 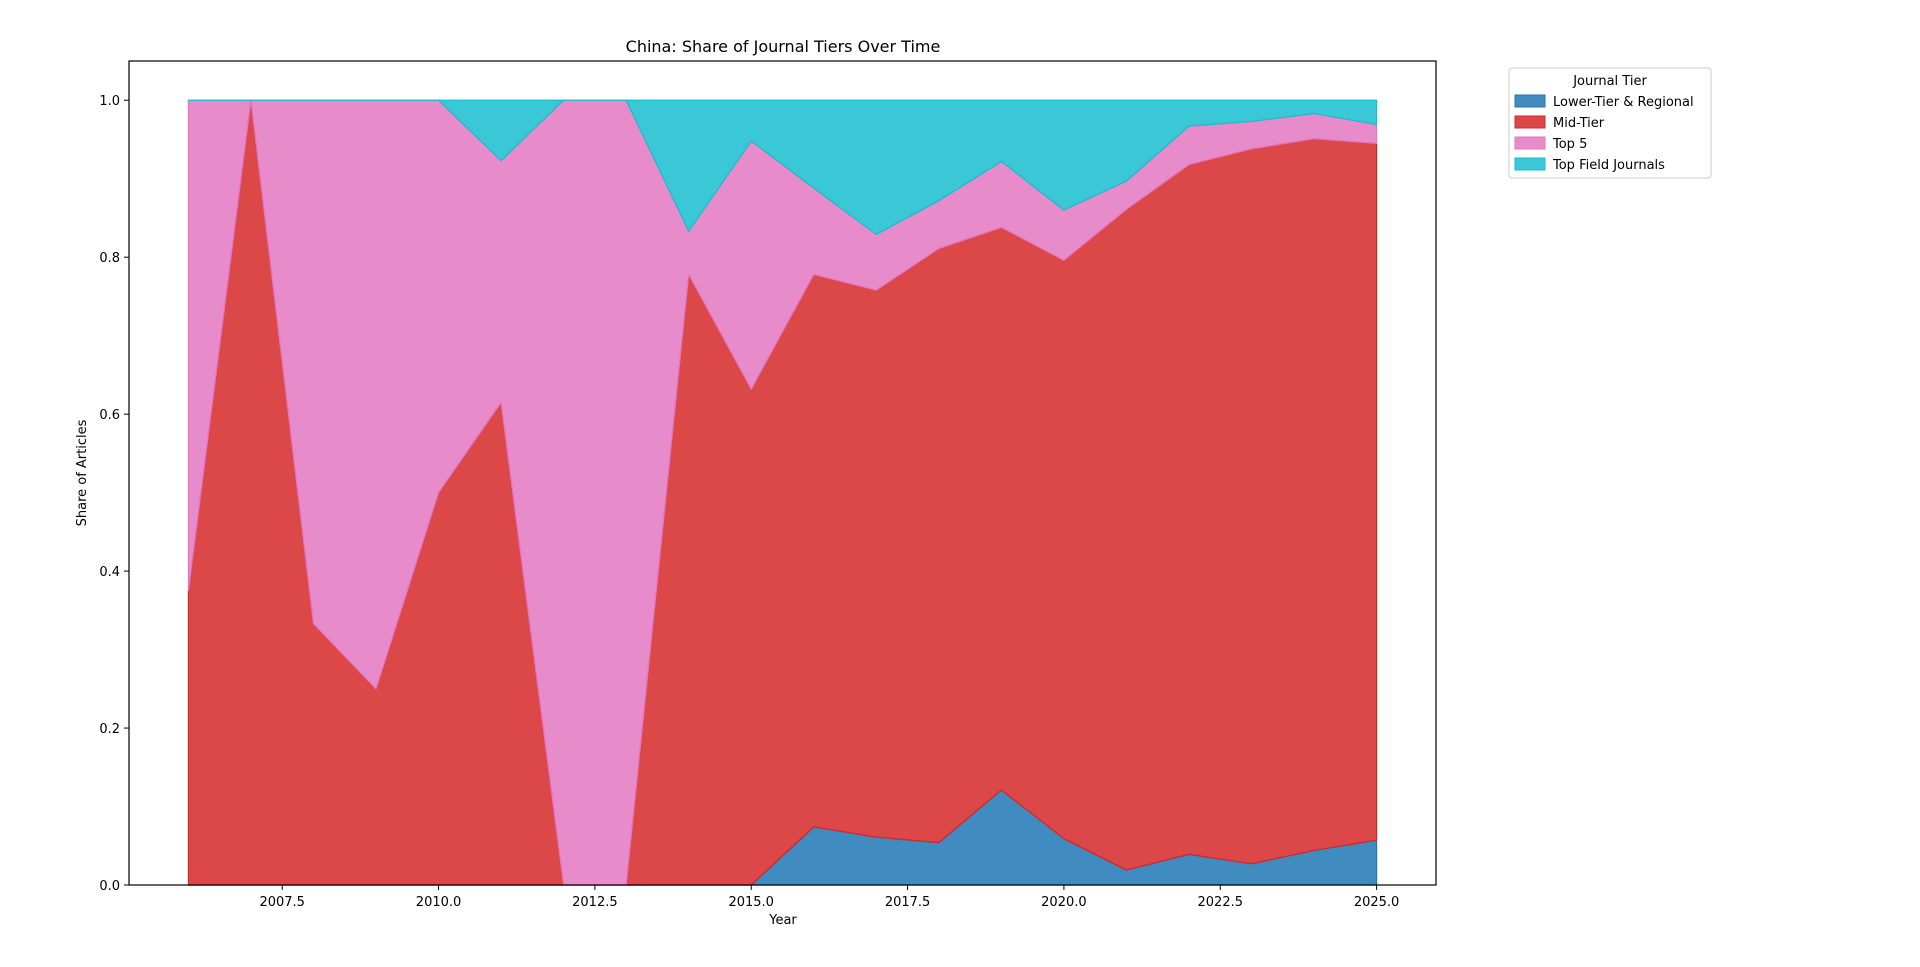 What do you see at coordinates (908, 902) in the screenshot?
I see `x-tick-label: 2017.5` at bounding box center [908, 902].